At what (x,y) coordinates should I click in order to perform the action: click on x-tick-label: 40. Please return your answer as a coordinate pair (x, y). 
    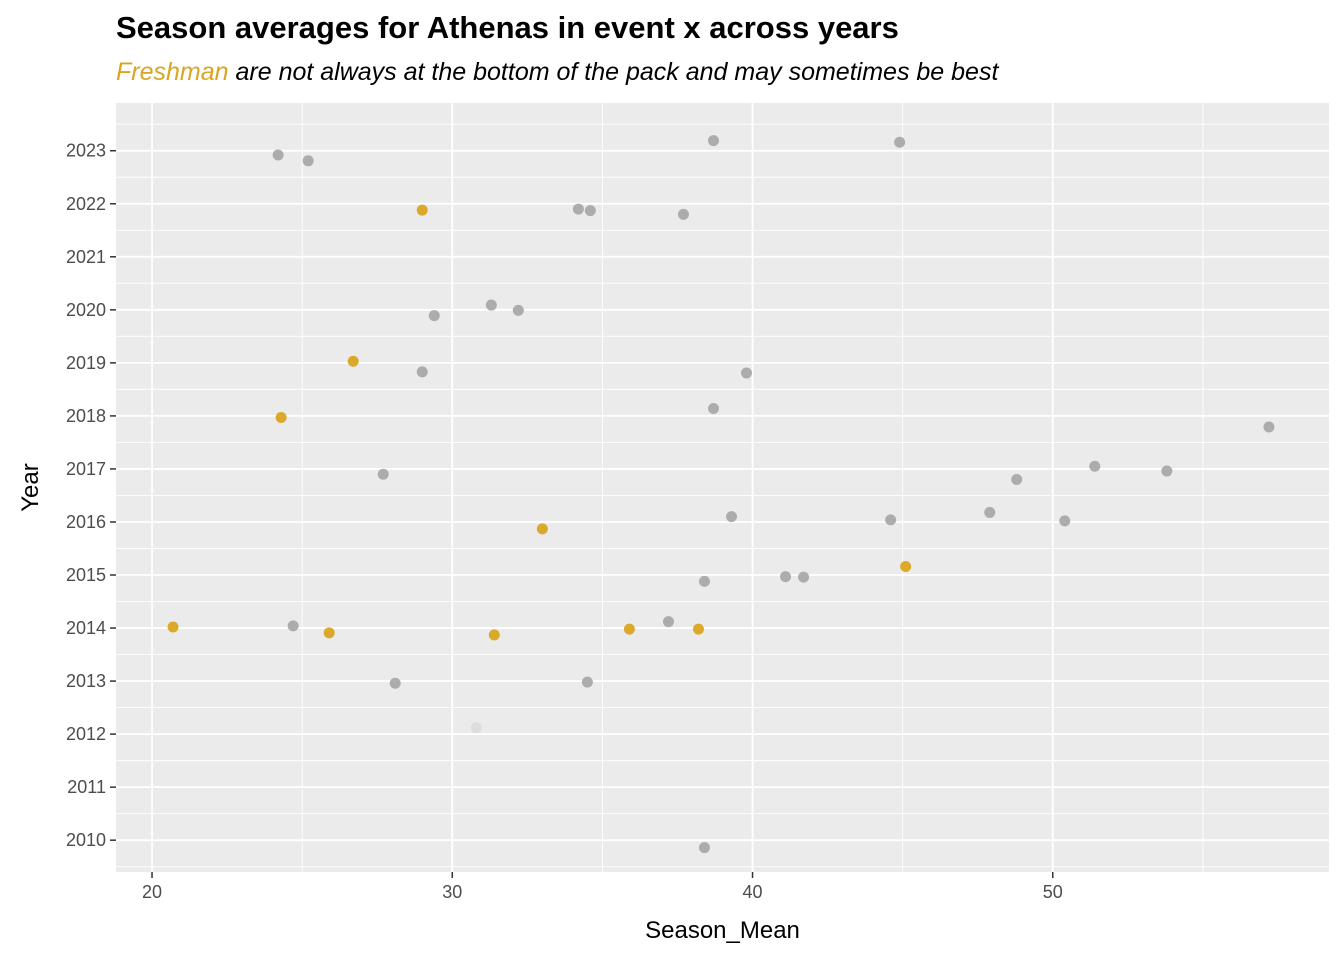
    Looking at the image, I should click on (753, 892).